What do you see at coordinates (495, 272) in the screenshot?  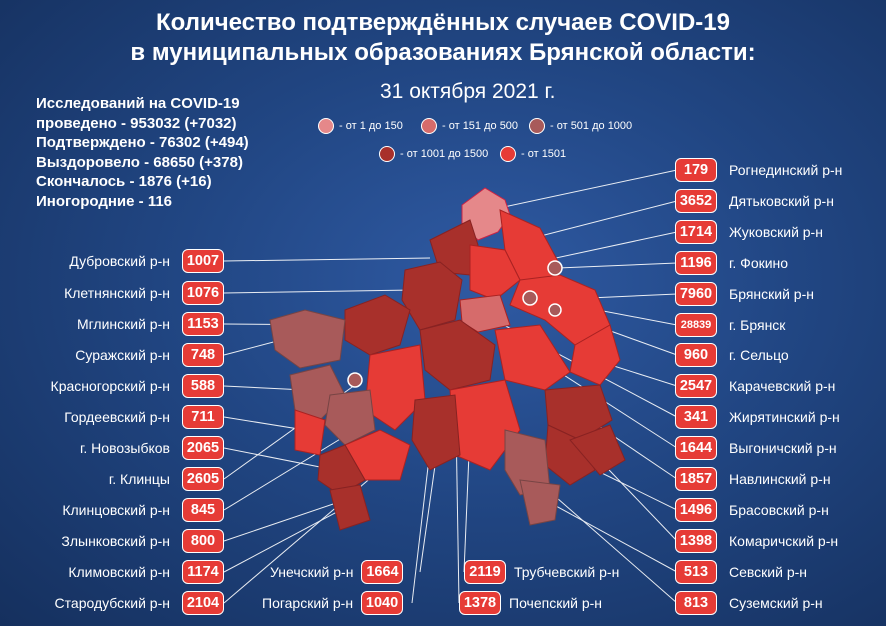 I see `region-zhukovka` at bounding box center [495, 272].